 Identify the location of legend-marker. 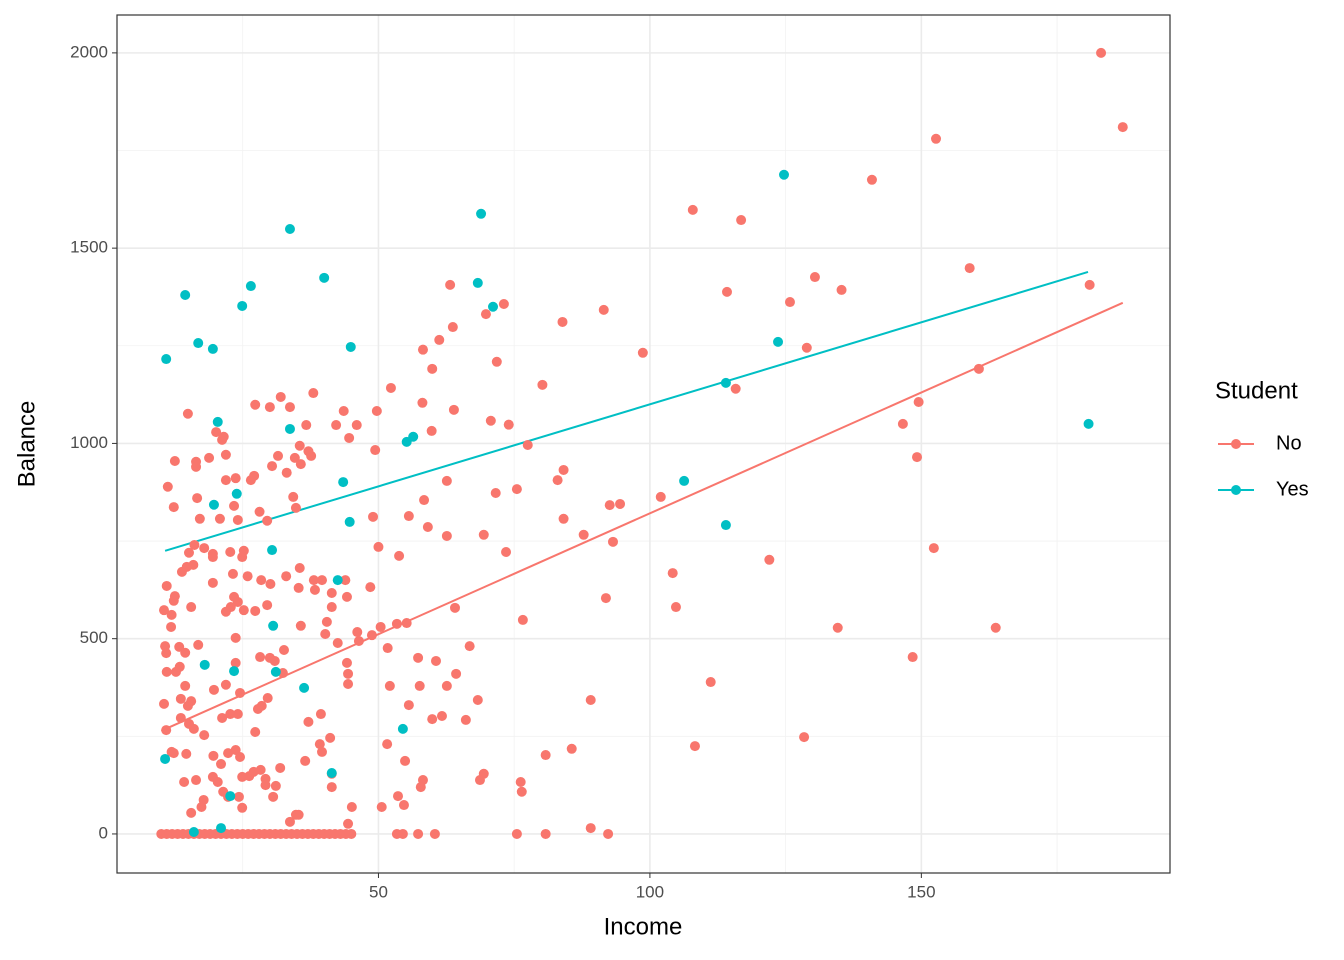
(1236, 444).